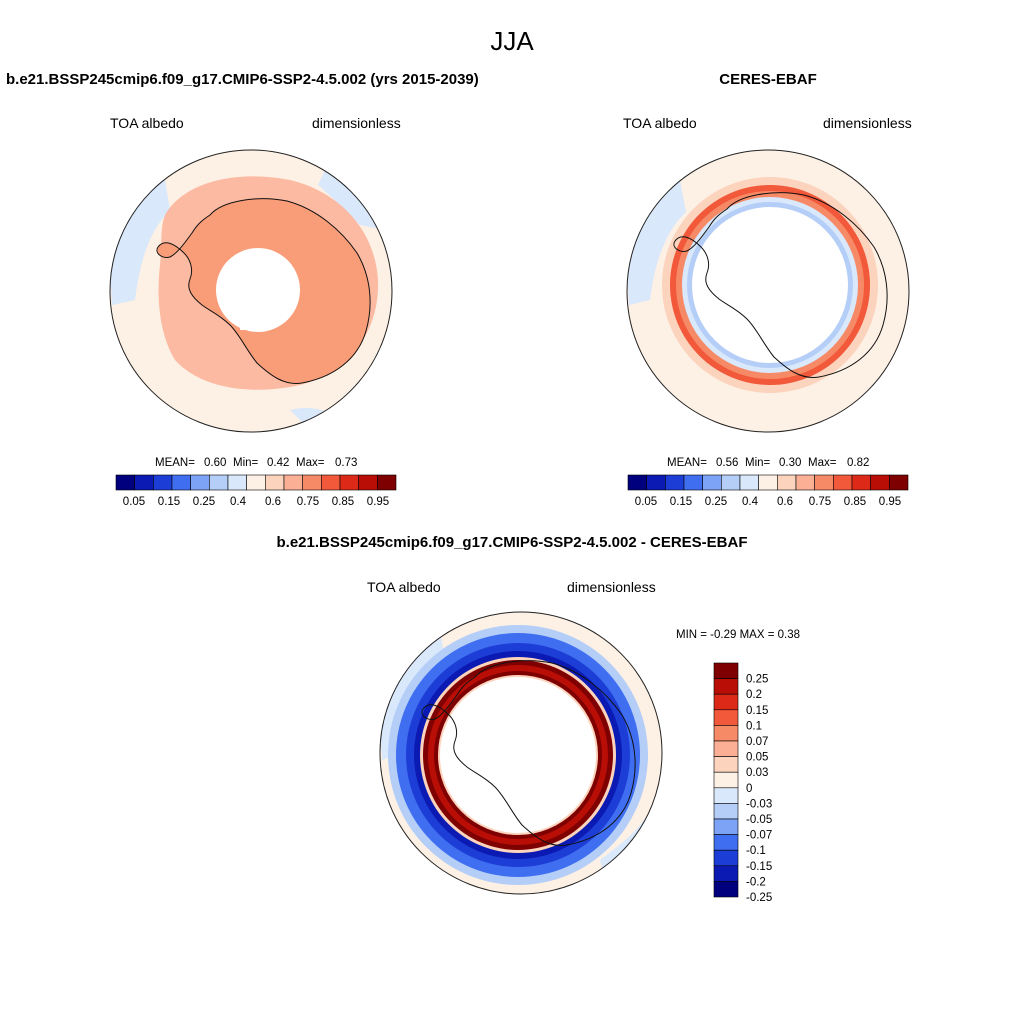 This screenshot has width=1024, height=1024. I want to click on panel-diff-colorbar-tick-label: -0.2, so click(756, 882).